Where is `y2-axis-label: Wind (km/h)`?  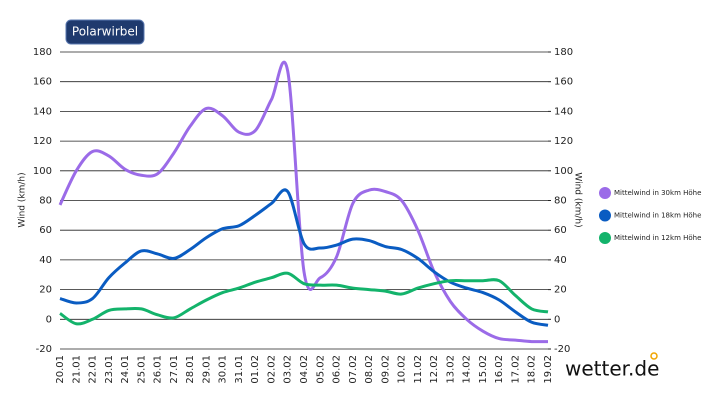 y2-axis-label: Wind (km/h) is located at coordinates (578, 199).